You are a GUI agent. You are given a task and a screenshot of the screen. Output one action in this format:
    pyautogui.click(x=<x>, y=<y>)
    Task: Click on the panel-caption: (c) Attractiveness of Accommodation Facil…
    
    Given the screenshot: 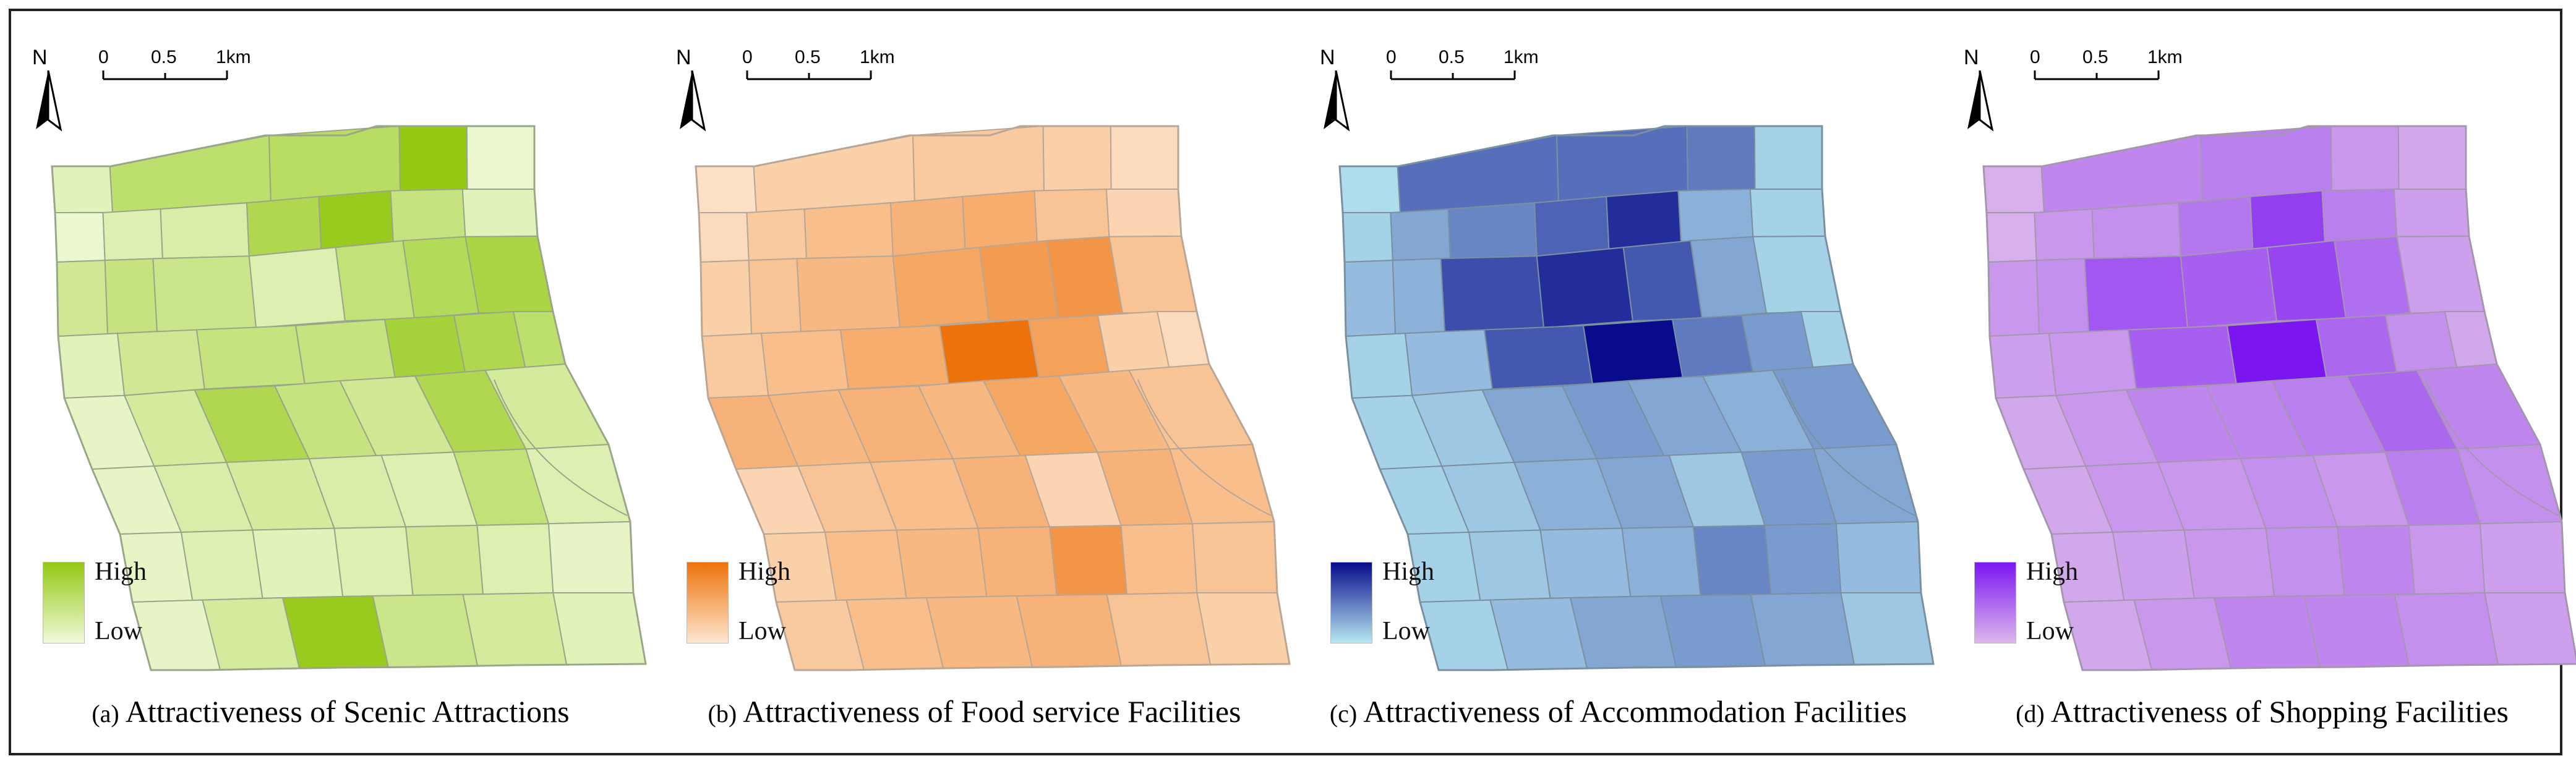 What is the action you would take?
    pyautogui.click(x=1618, y=711)
    